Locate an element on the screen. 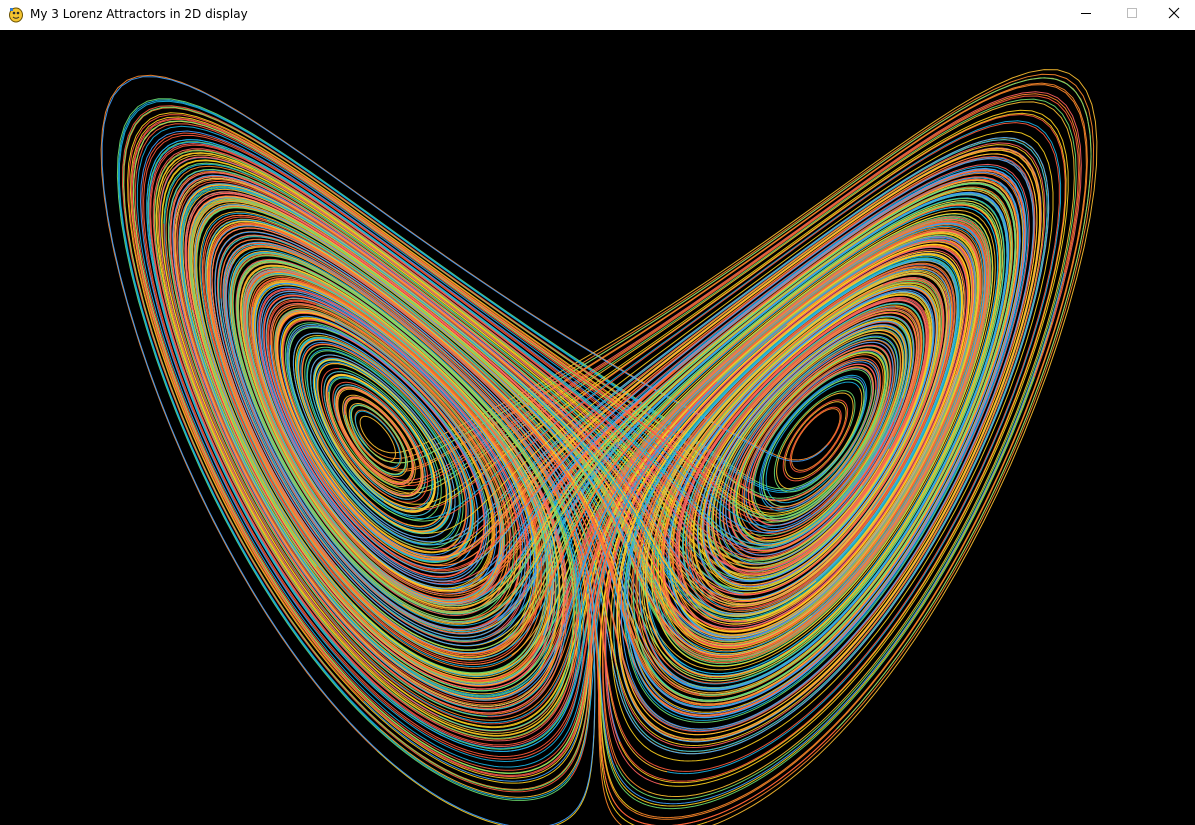 This screenshot has width=1195, height=825. close-button is located at coordinates (1174, 15).